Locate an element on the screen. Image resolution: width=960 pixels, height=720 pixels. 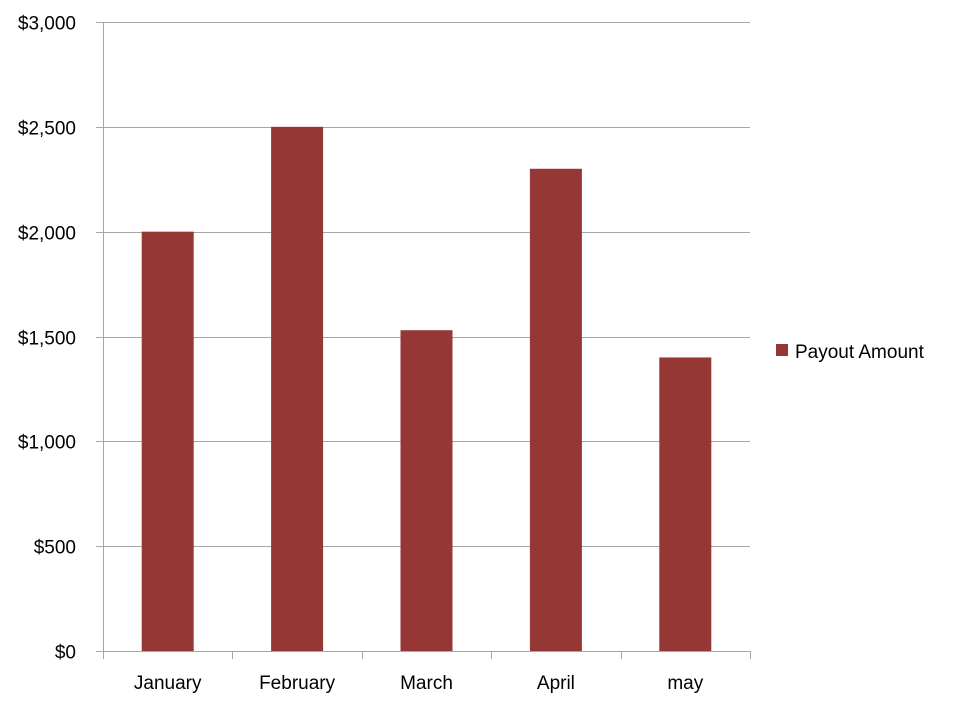
bar-march is located at coordinates (426, 490).